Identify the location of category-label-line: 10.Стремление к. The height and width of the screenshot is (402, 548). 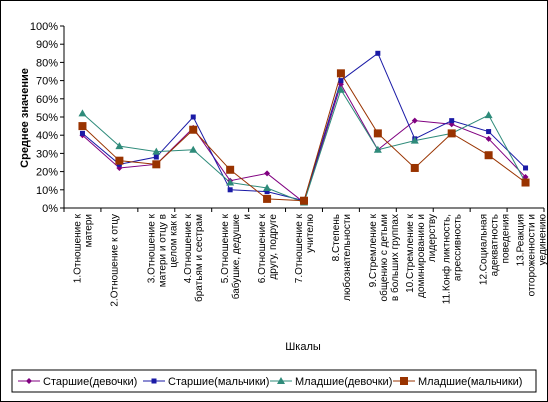
(410, 253).